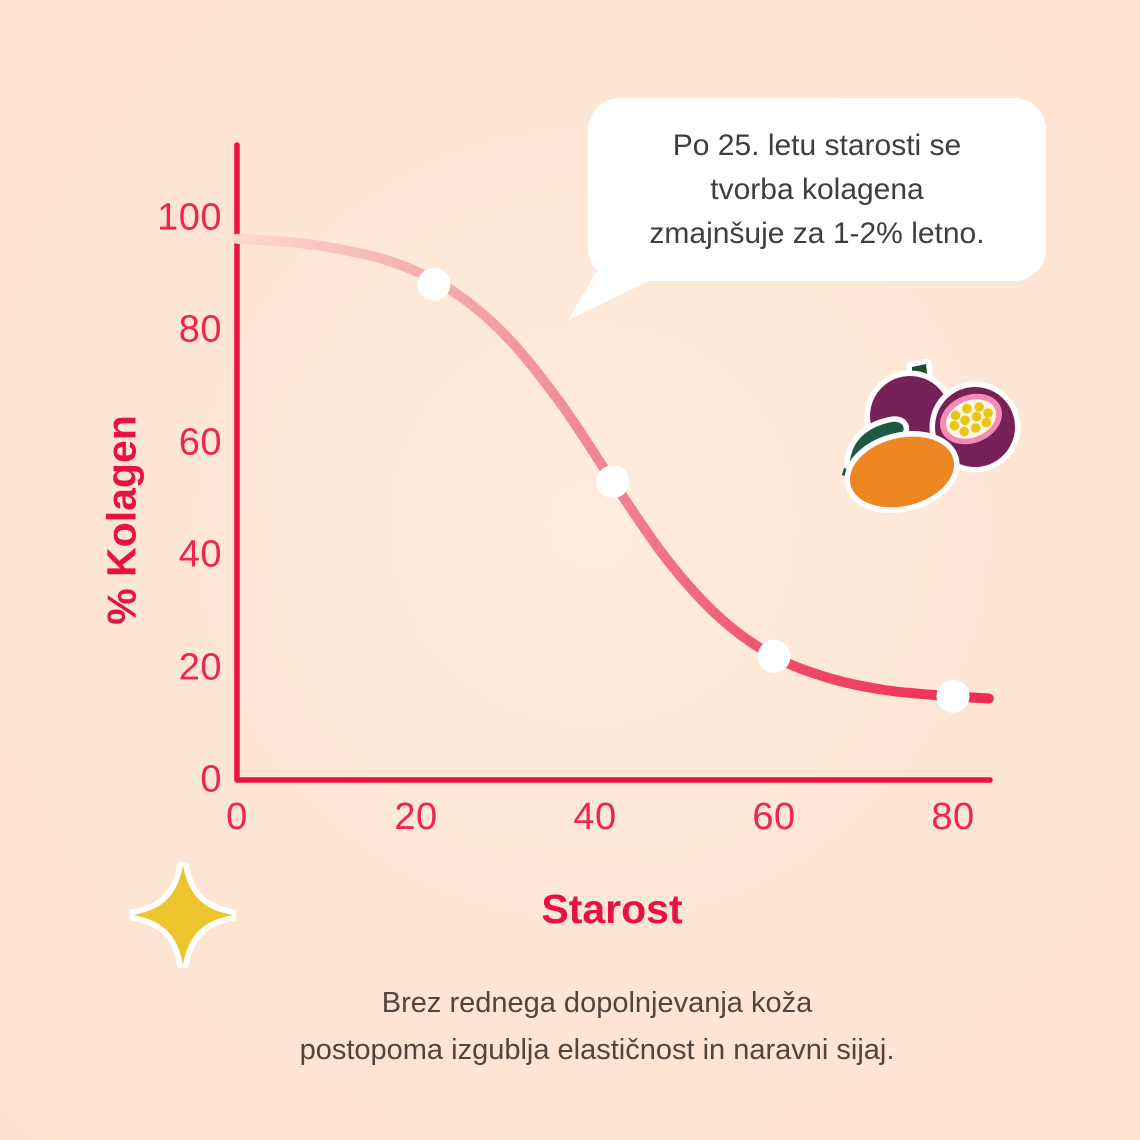  What do you see at coordinates (200, 667) in the screenshot?
I see `y-tick-label-20: 20` at bounding box center [200, 667].